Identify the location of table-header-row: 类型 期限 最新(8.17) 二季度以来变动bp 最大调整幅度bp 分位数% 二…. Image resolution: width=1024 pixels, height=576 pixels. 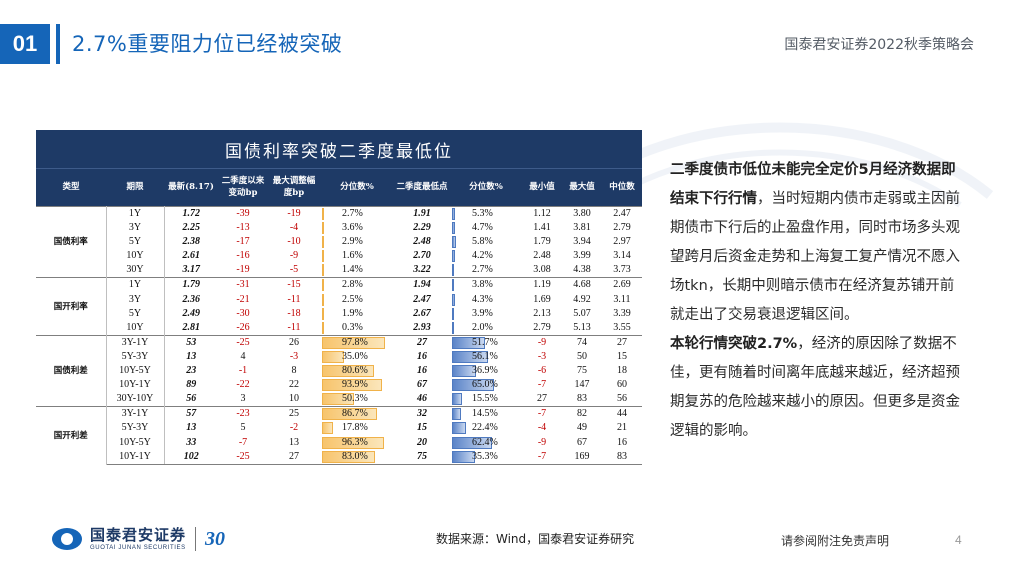
(339, 187).